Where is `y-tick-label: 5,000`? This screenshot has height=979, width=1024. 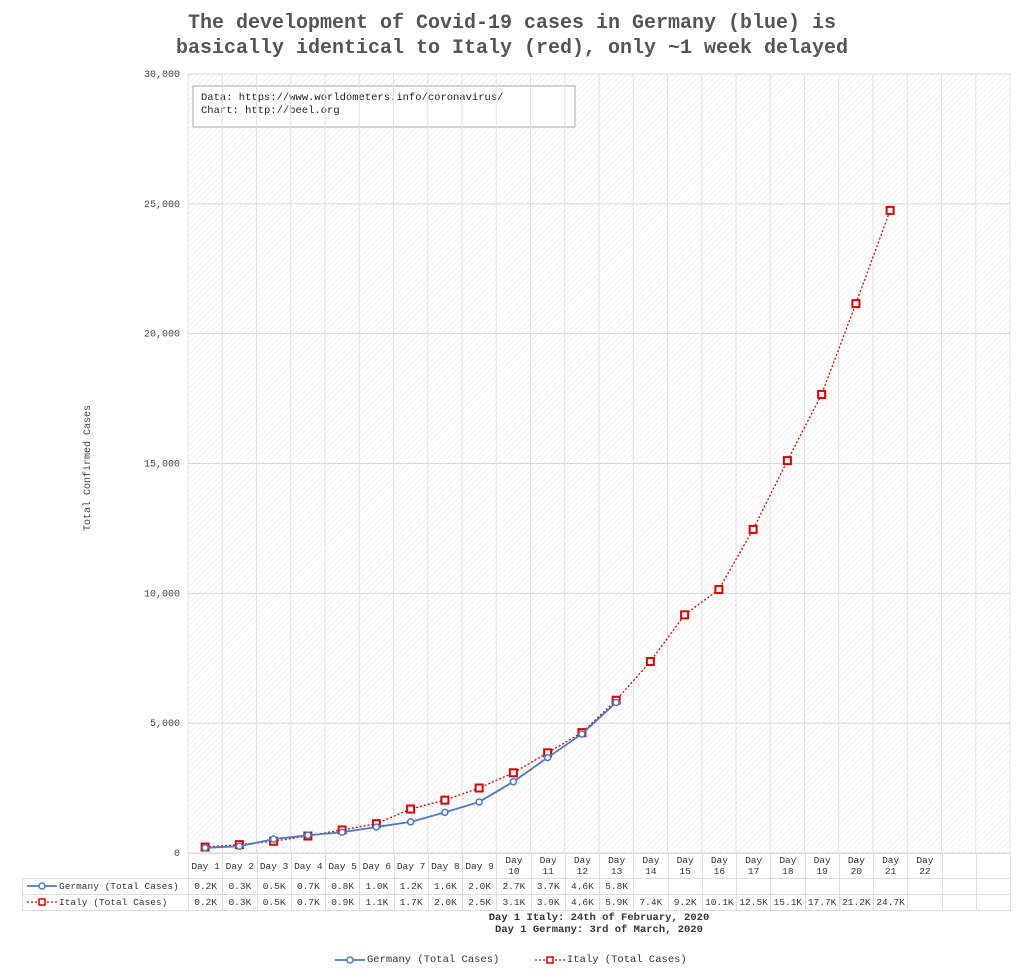
y-tick-label: 5,000 is located at coordinates (165, 724).